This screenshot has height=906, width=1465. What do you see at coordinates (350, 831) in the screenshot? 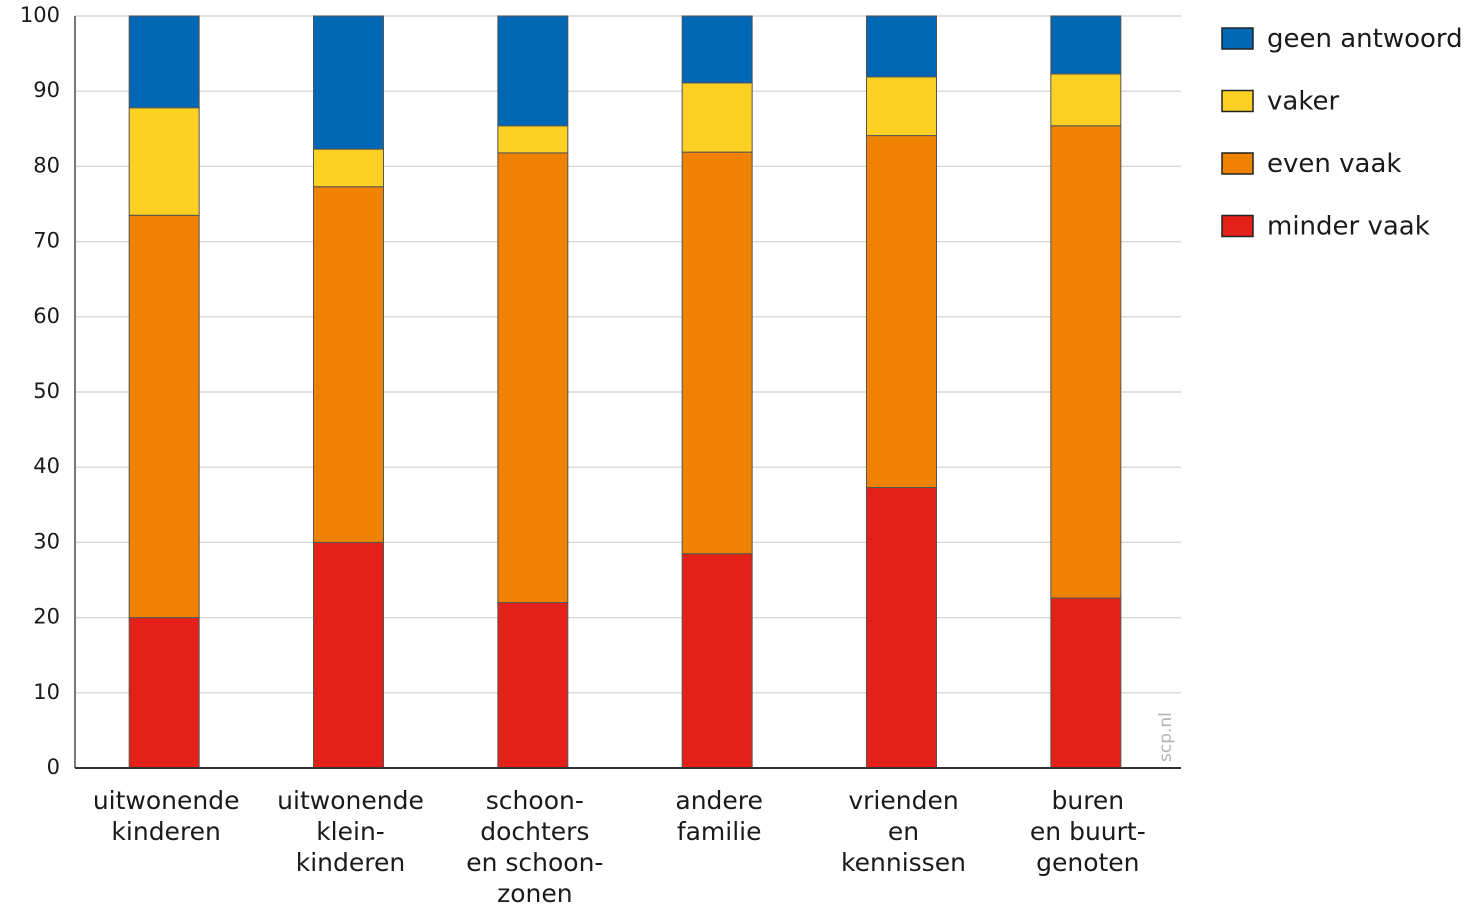
I see `x-tick-label-2: uitwonende klein-kinderen` at bounding box center [350, 831].